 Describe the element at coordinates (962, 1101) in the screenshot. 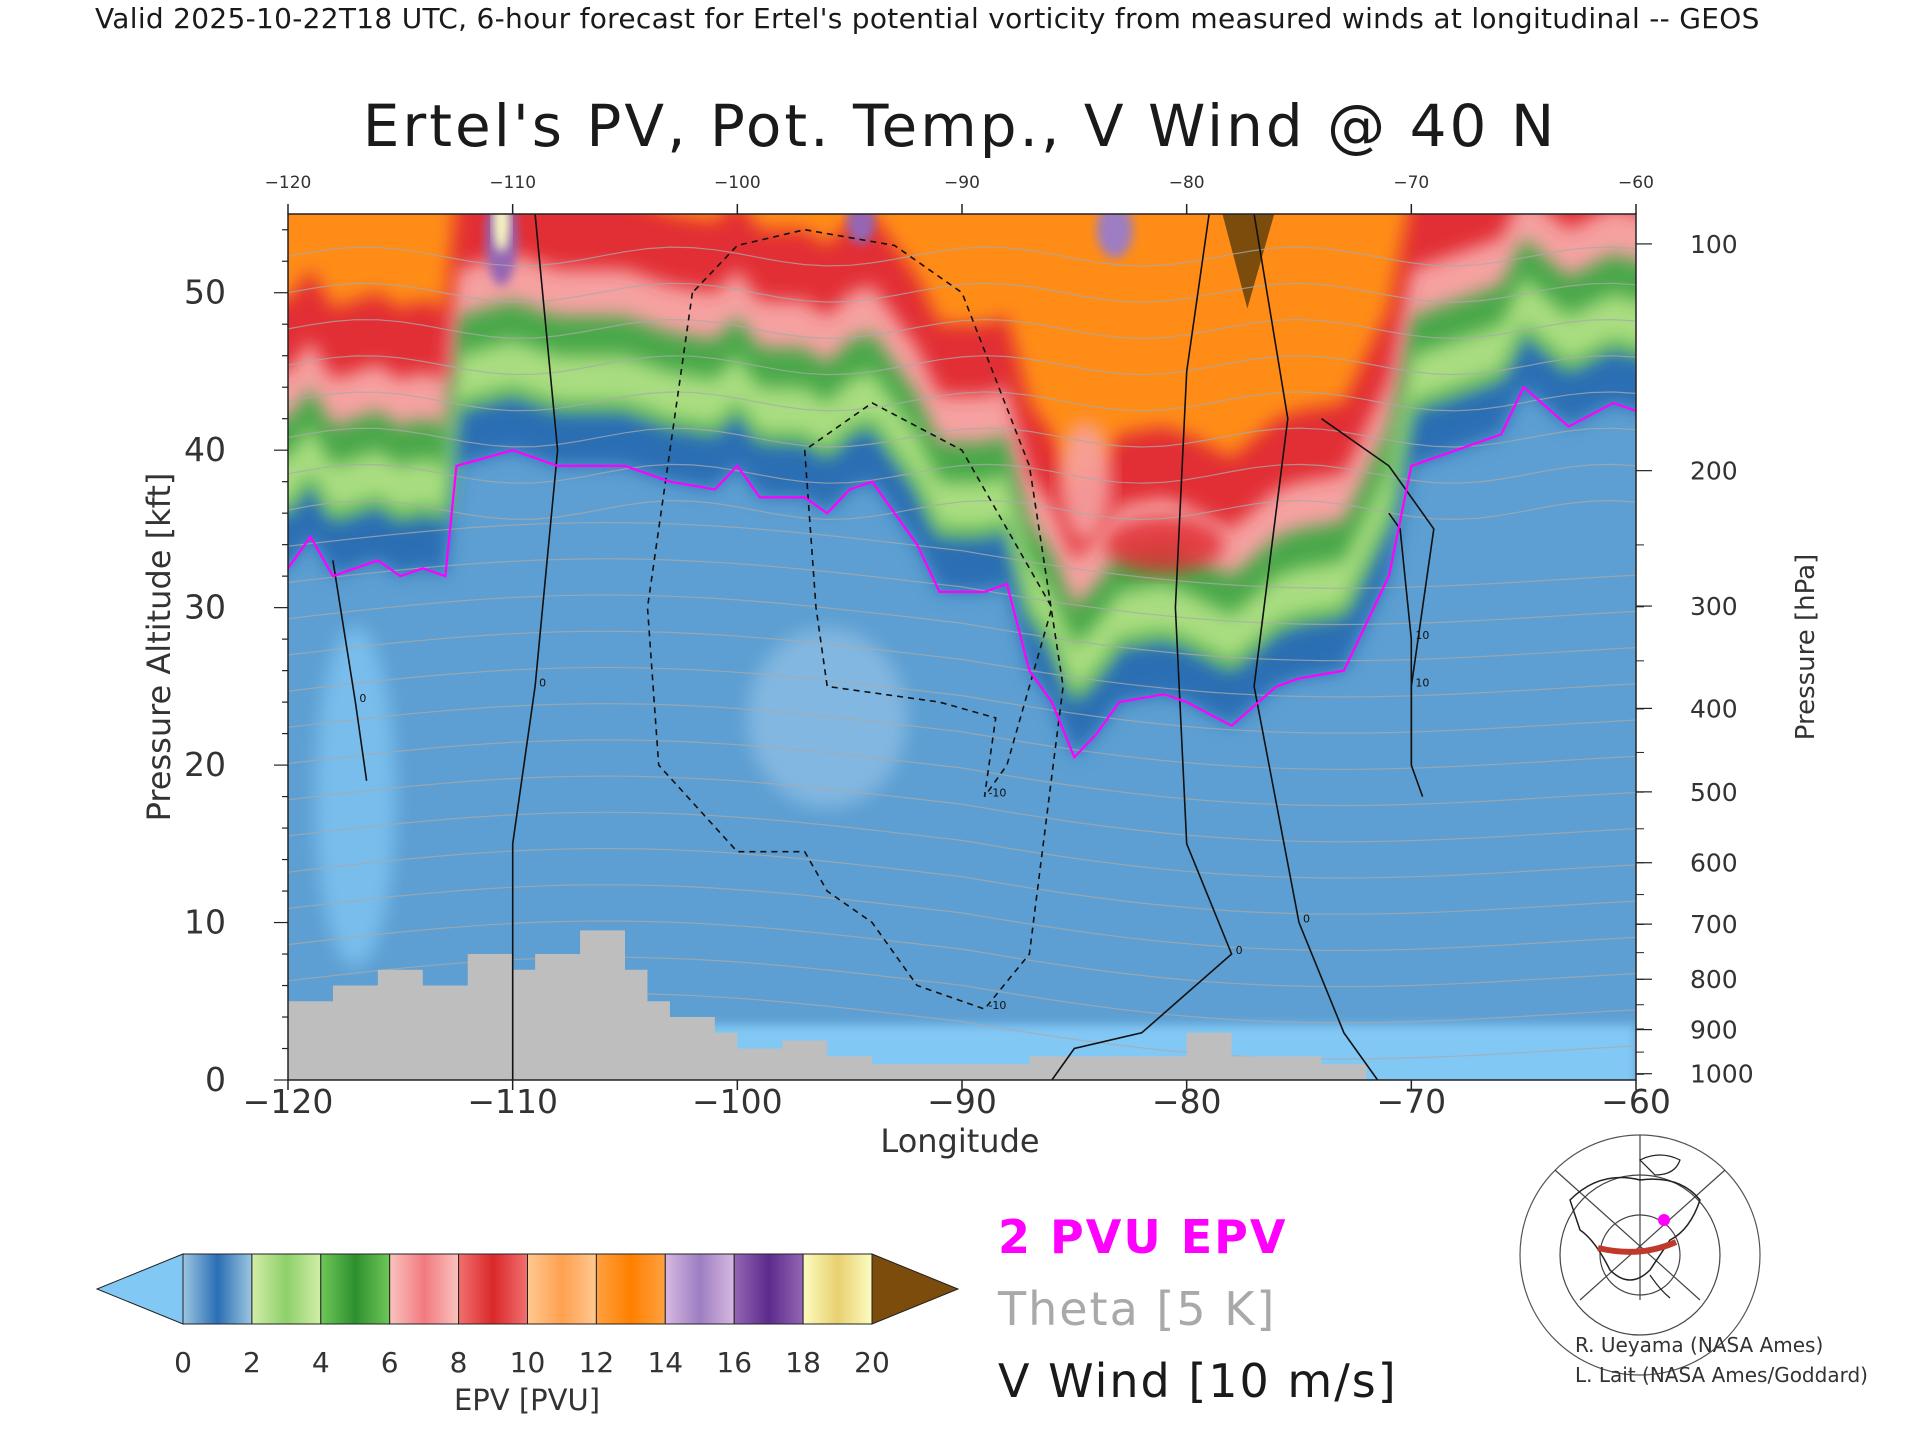

I see `x-tick-label: −90` at that location.